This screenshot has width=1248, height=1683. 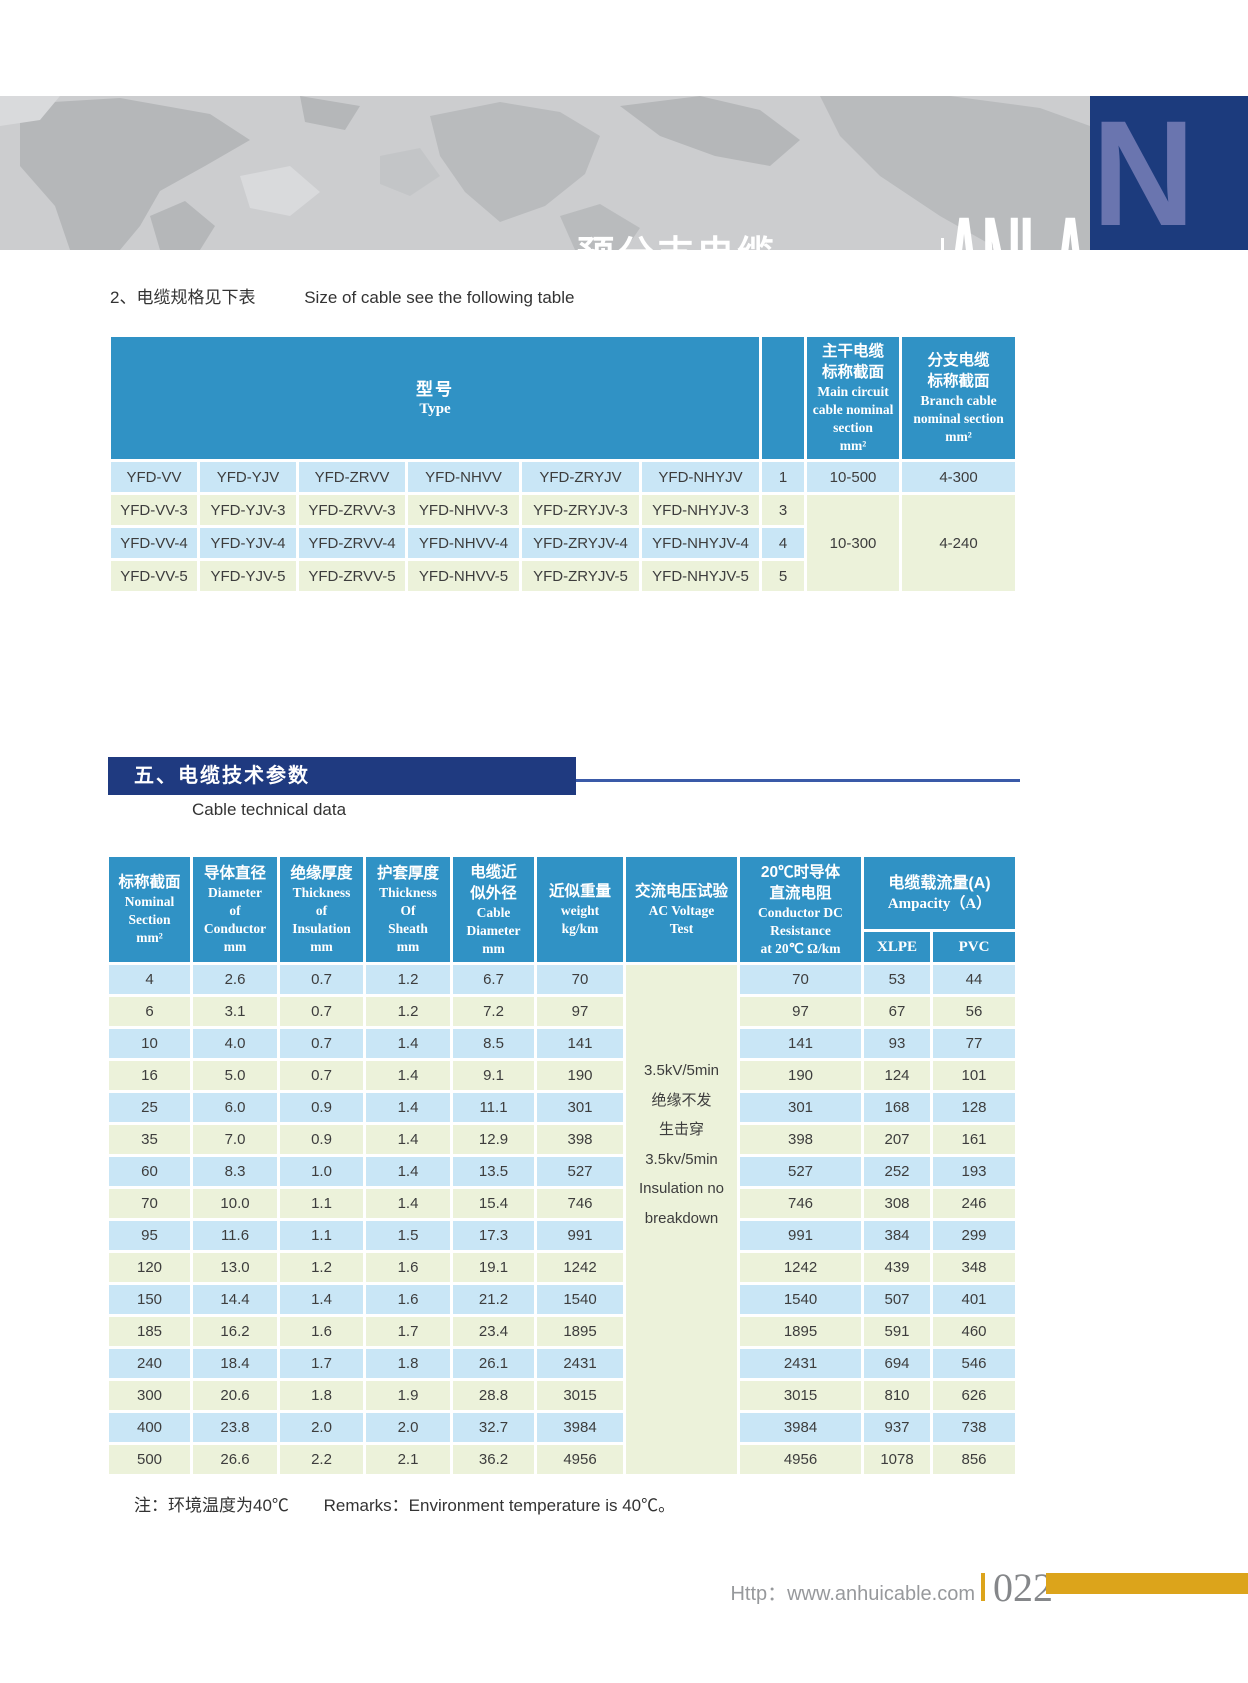 What do you see at coordinates (149, 1107) in the screenshot?
I see `data-cell: 25` at bounding box center [149, 1107].